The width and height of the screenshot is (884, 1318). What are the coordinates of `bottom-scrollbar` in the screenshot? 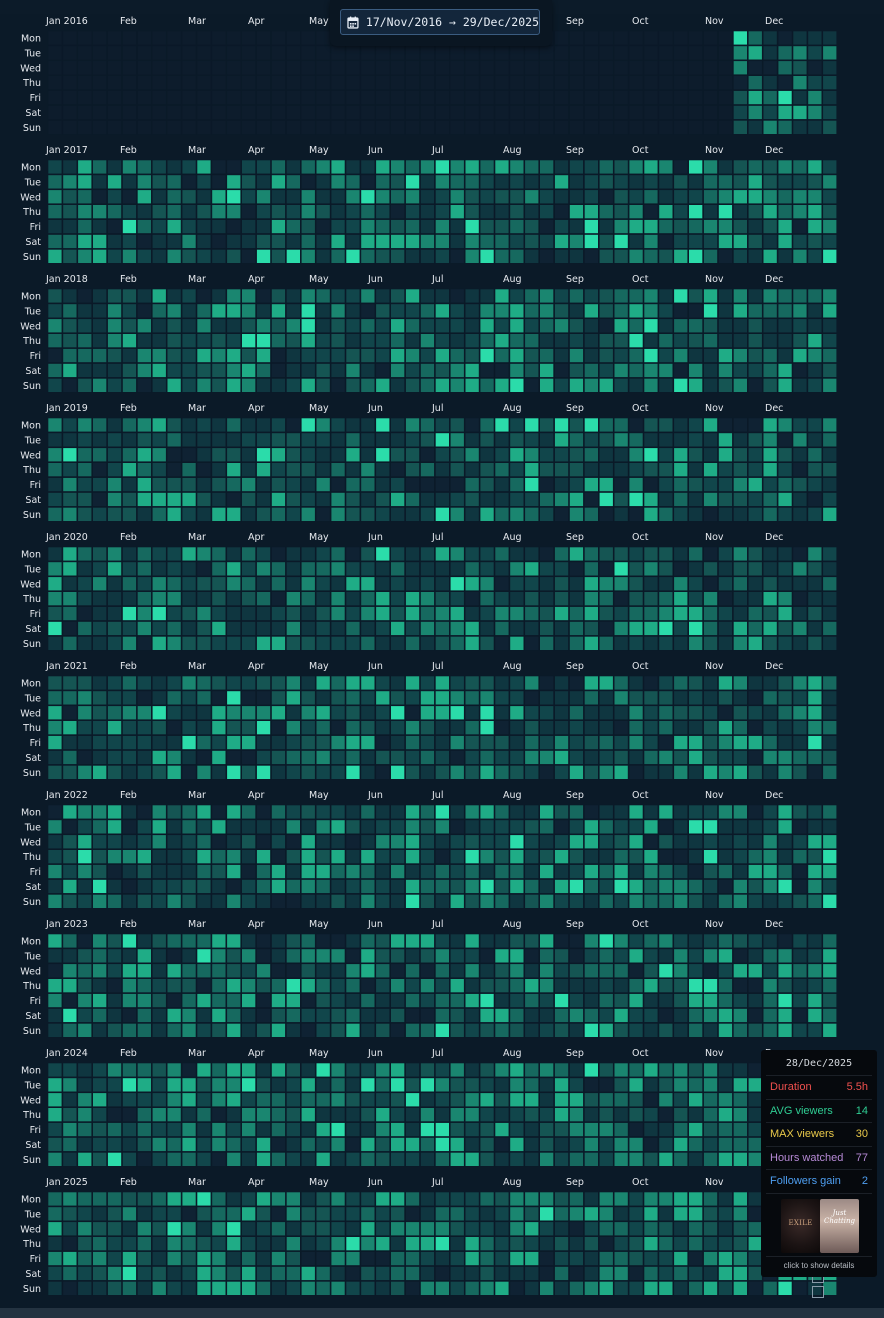 It's located at (442, 1313).